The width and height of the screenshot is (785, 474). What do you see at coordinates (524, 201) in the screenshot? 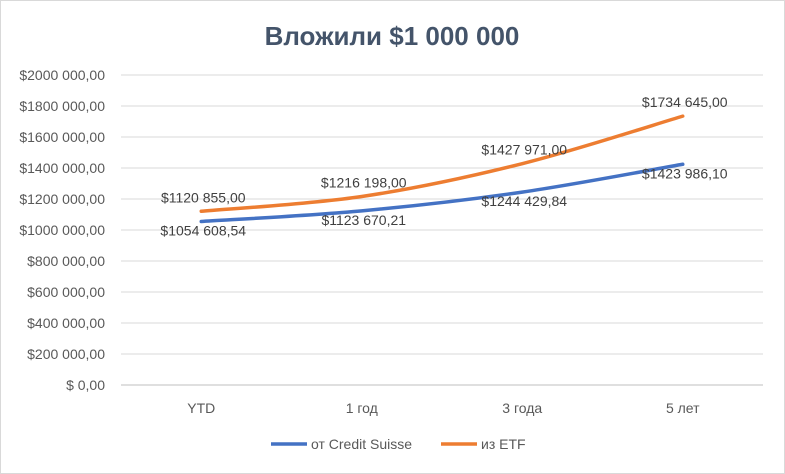
I see `data-label: $1244 429,84` at bounding box center [524, 201].